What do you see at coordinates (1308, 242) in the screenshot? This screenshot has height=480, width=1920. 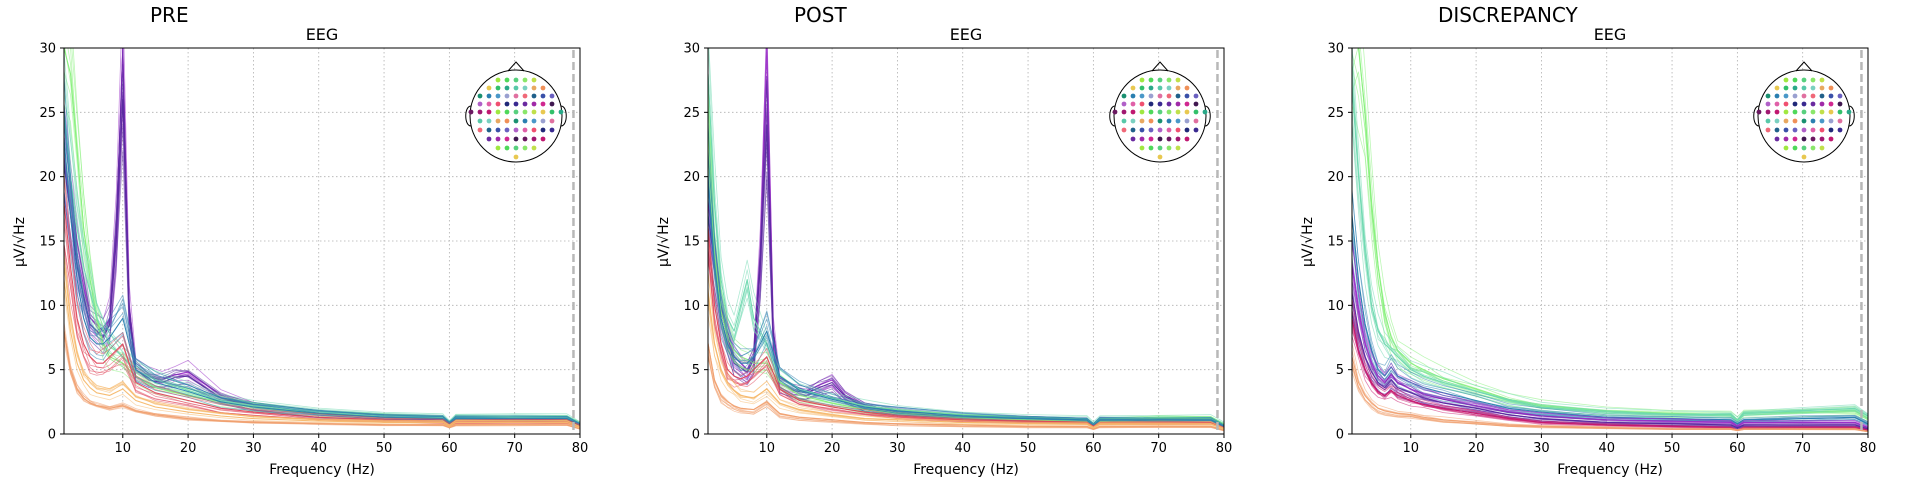 I see `y-axis-label: µV/√Hz` at bounding box center [1308, 242].